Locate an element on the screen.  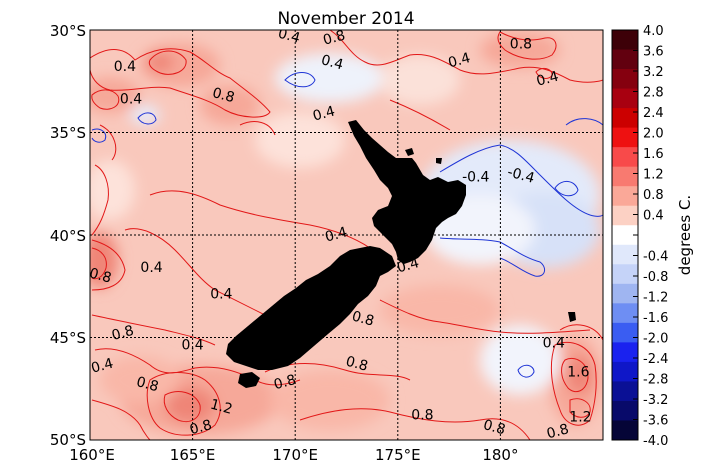
colorbar-tick-label: 1.2 is located at coordinates (653, 175).